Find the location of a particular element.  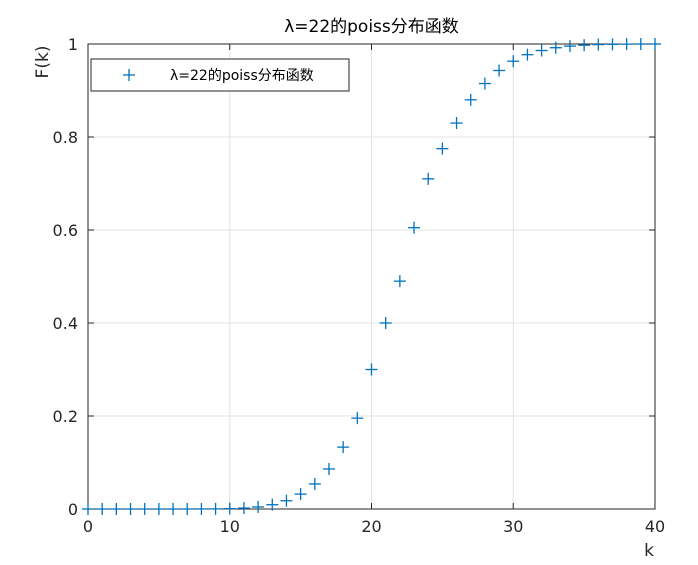

y-tick-label: 0.6 is located at coordinates (65, 230).